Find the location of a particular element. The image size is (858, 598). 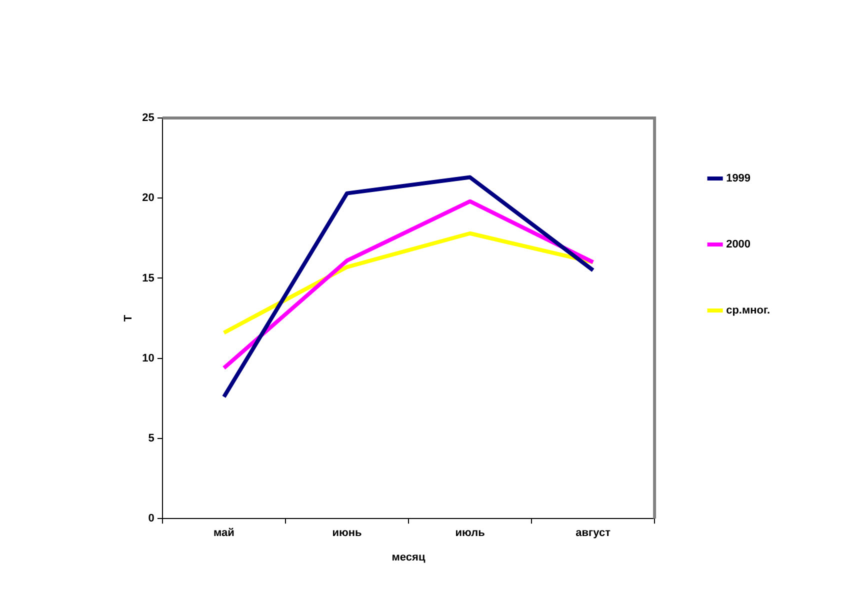

y-axis-title: T is located at coordinates (128, 318).